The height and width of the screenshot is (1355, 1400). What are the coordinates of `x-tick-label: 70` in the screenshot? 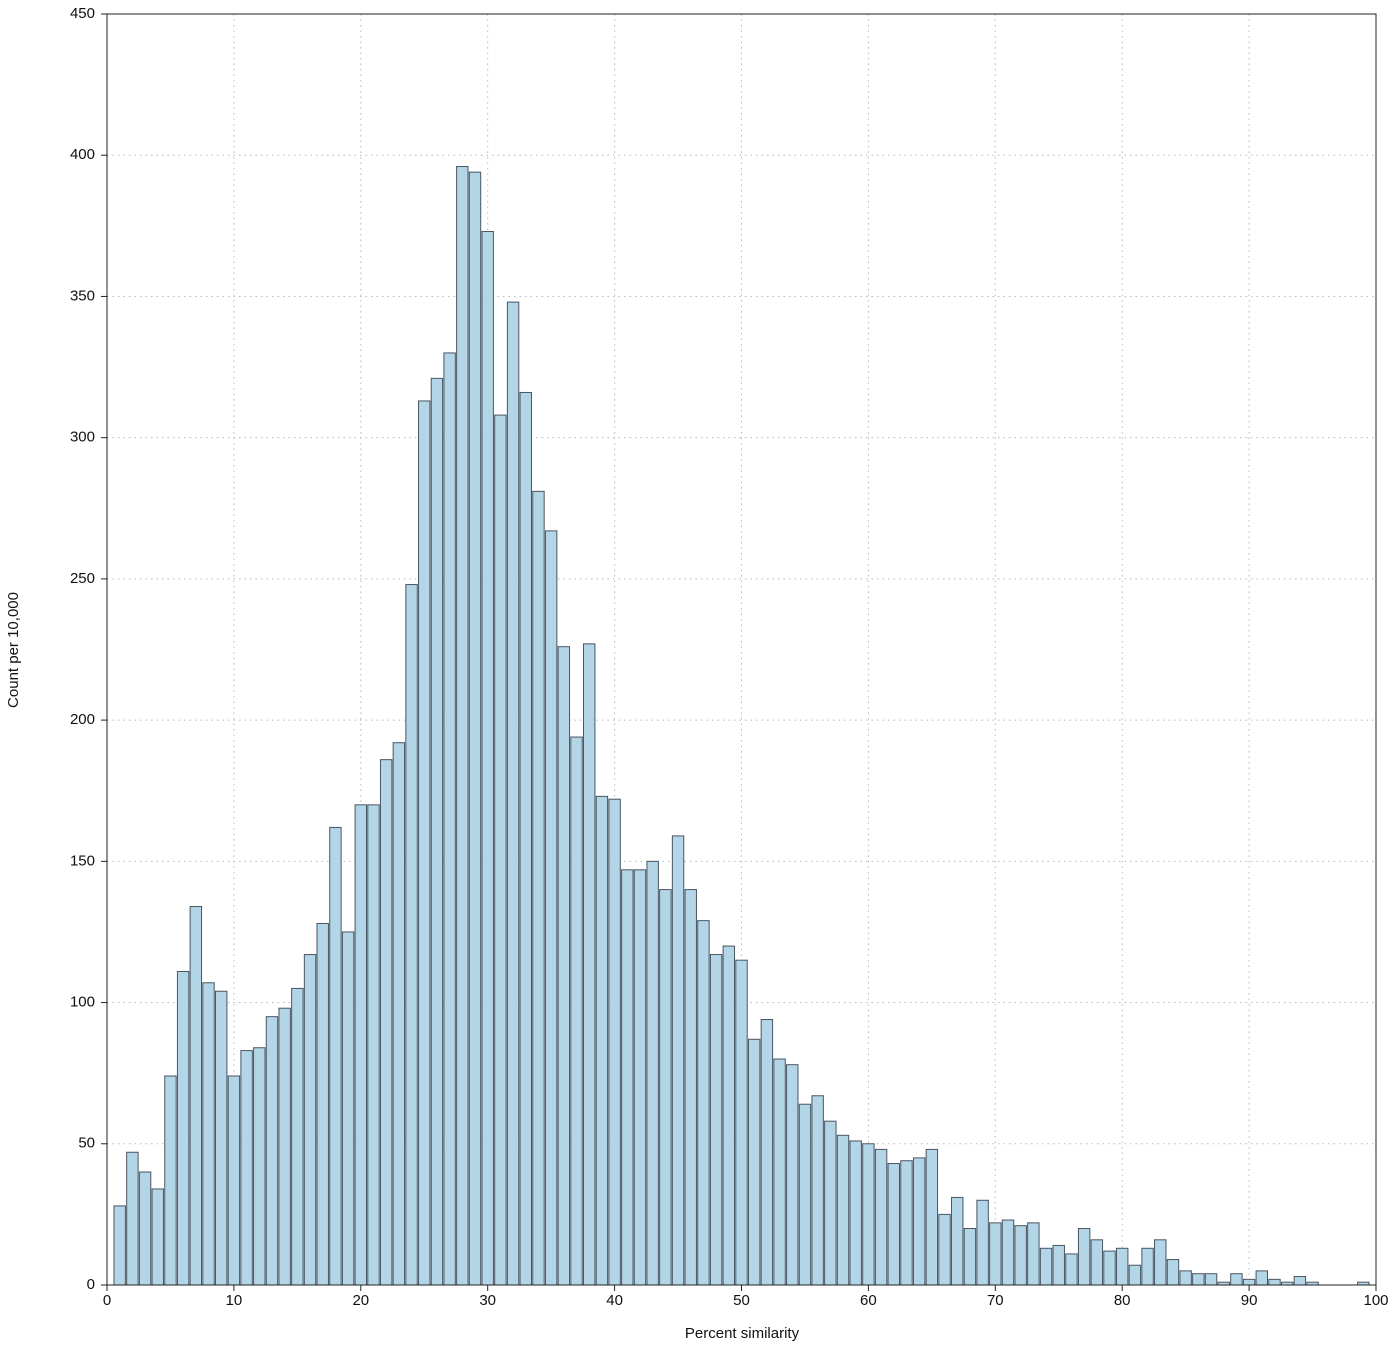 It's located at (995, 1300).